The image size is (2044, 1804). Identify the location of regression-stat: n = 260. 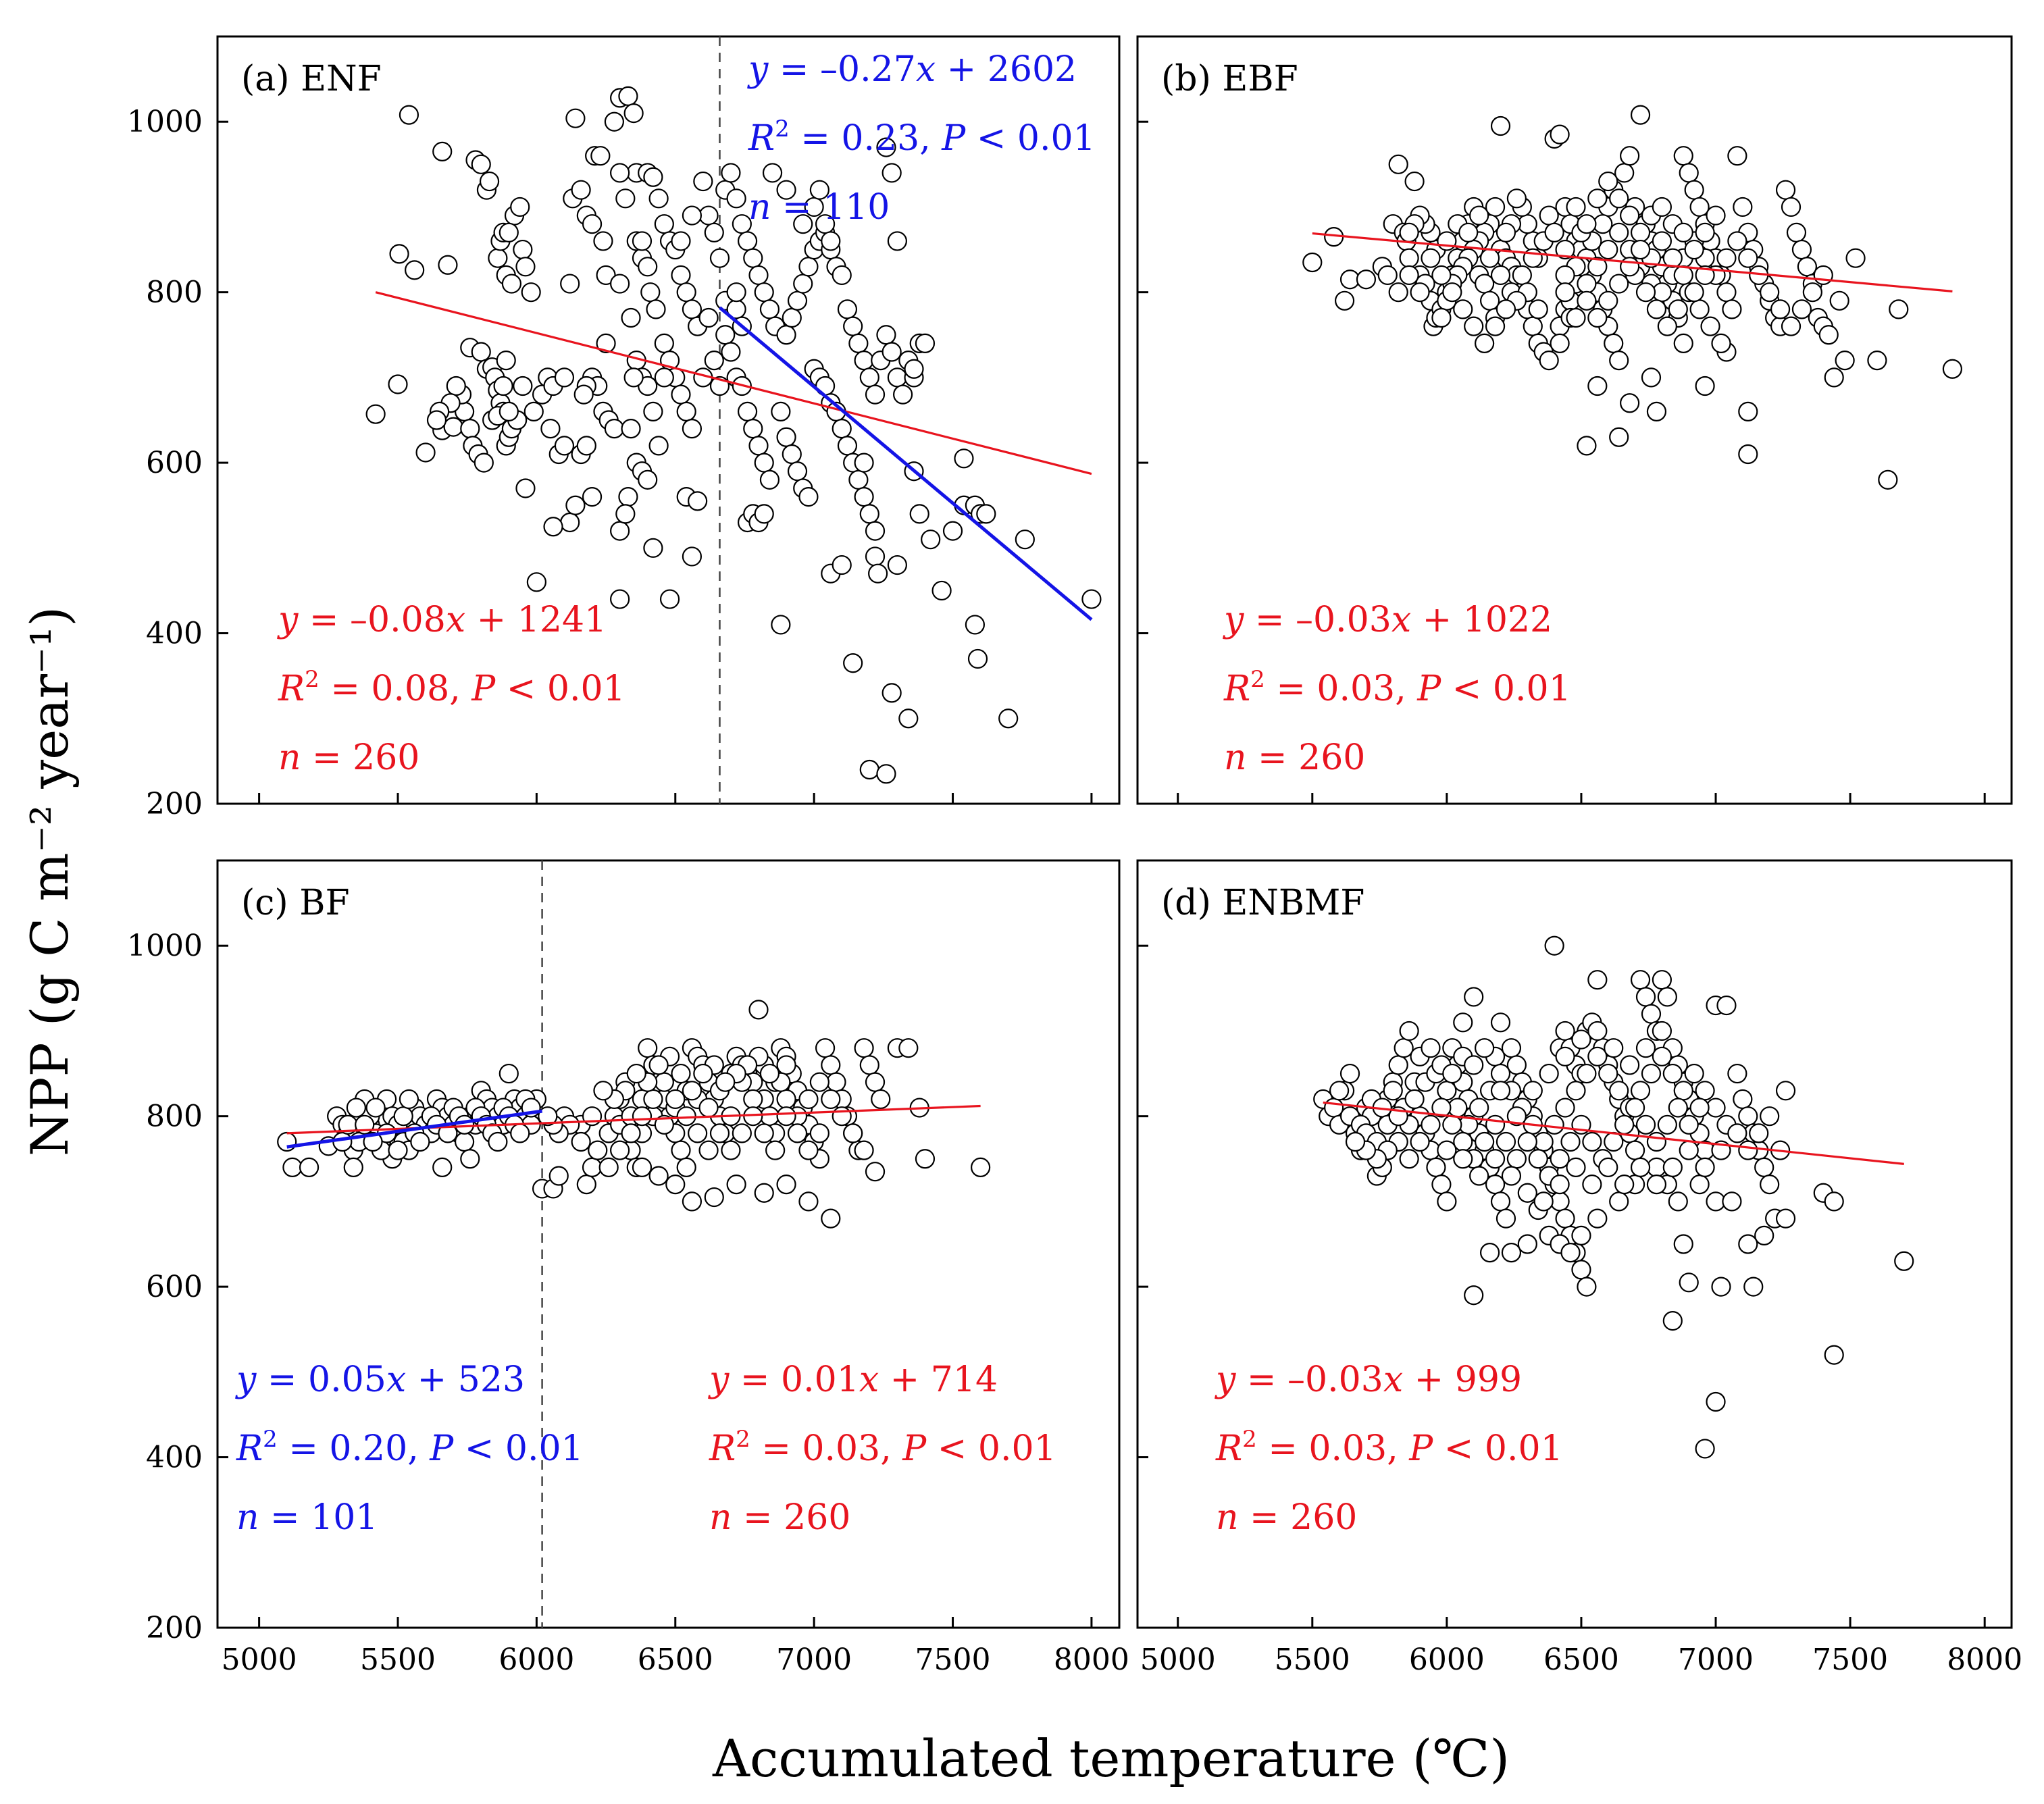
(348, 758).